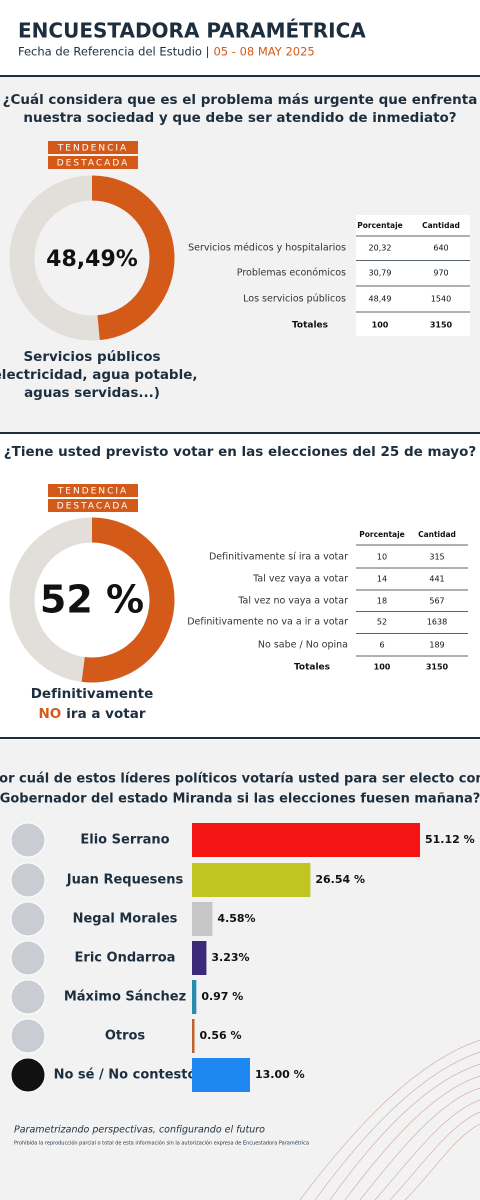 This screenshot has width=480, height=1200. I want to click on caption: aguas servidas...), so click(92, 393).